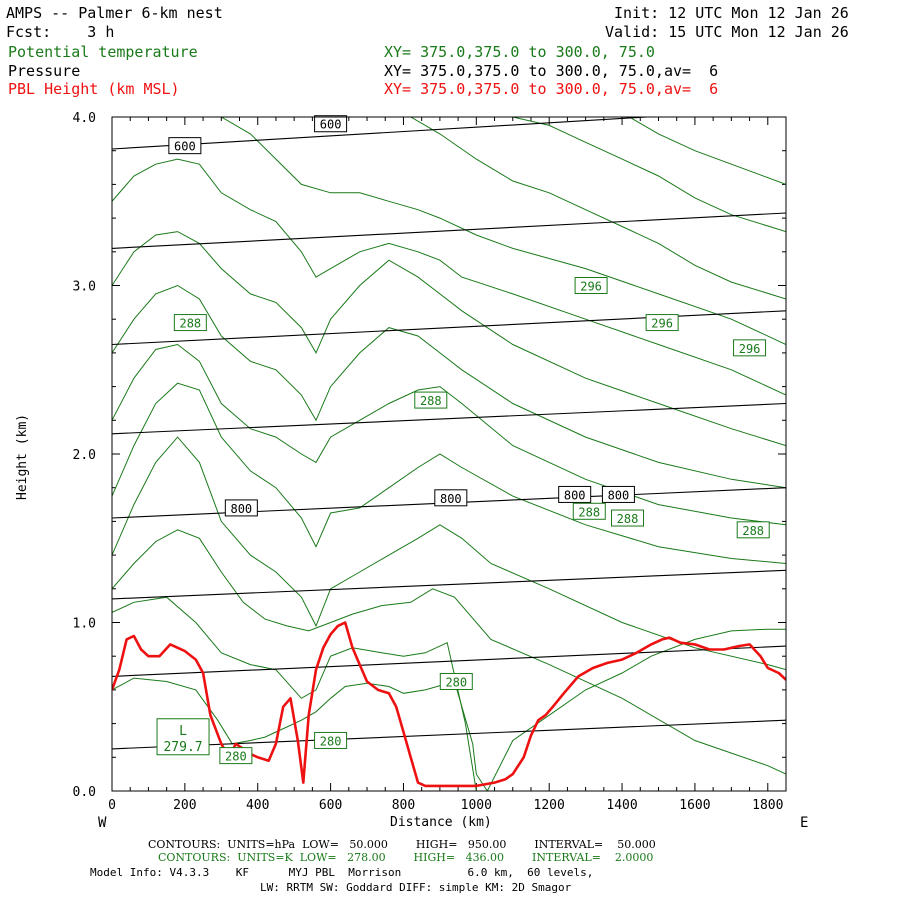 This screenshot has width=900, height=900. Describe the element at coordinates (551, 89) in the screenshot. I see `xy-pbl: XY= 375.0,375.0 to 300.0, 75.0,av= 6` at that location.